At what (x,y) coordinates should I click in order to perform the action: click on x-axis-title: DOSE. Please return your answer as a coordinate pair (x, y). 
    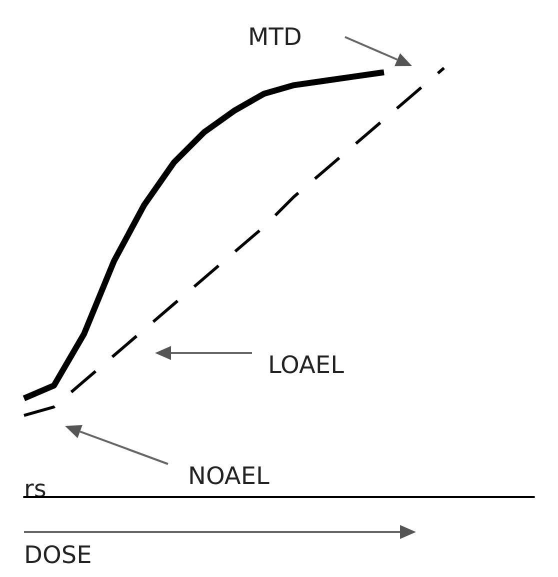
    Looking at the image, I should click on (58, 555).